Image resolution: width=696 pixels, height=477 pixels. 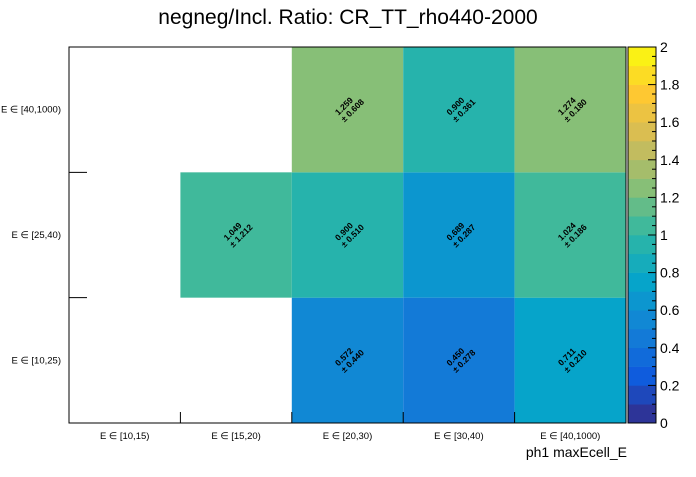 I want to click on x-tick-label: E ∈ [20,30), so click(x=347, y=436).